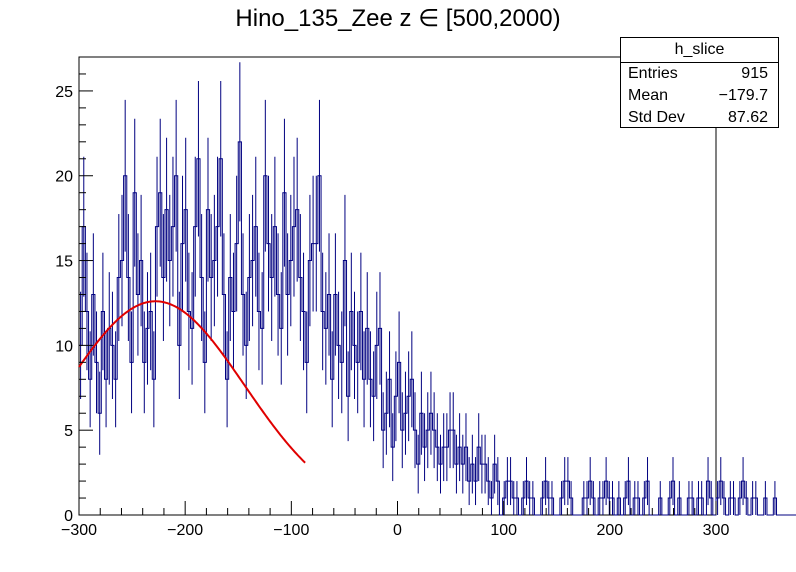  I want to click on stats-label: Mean, so click(648, 95).